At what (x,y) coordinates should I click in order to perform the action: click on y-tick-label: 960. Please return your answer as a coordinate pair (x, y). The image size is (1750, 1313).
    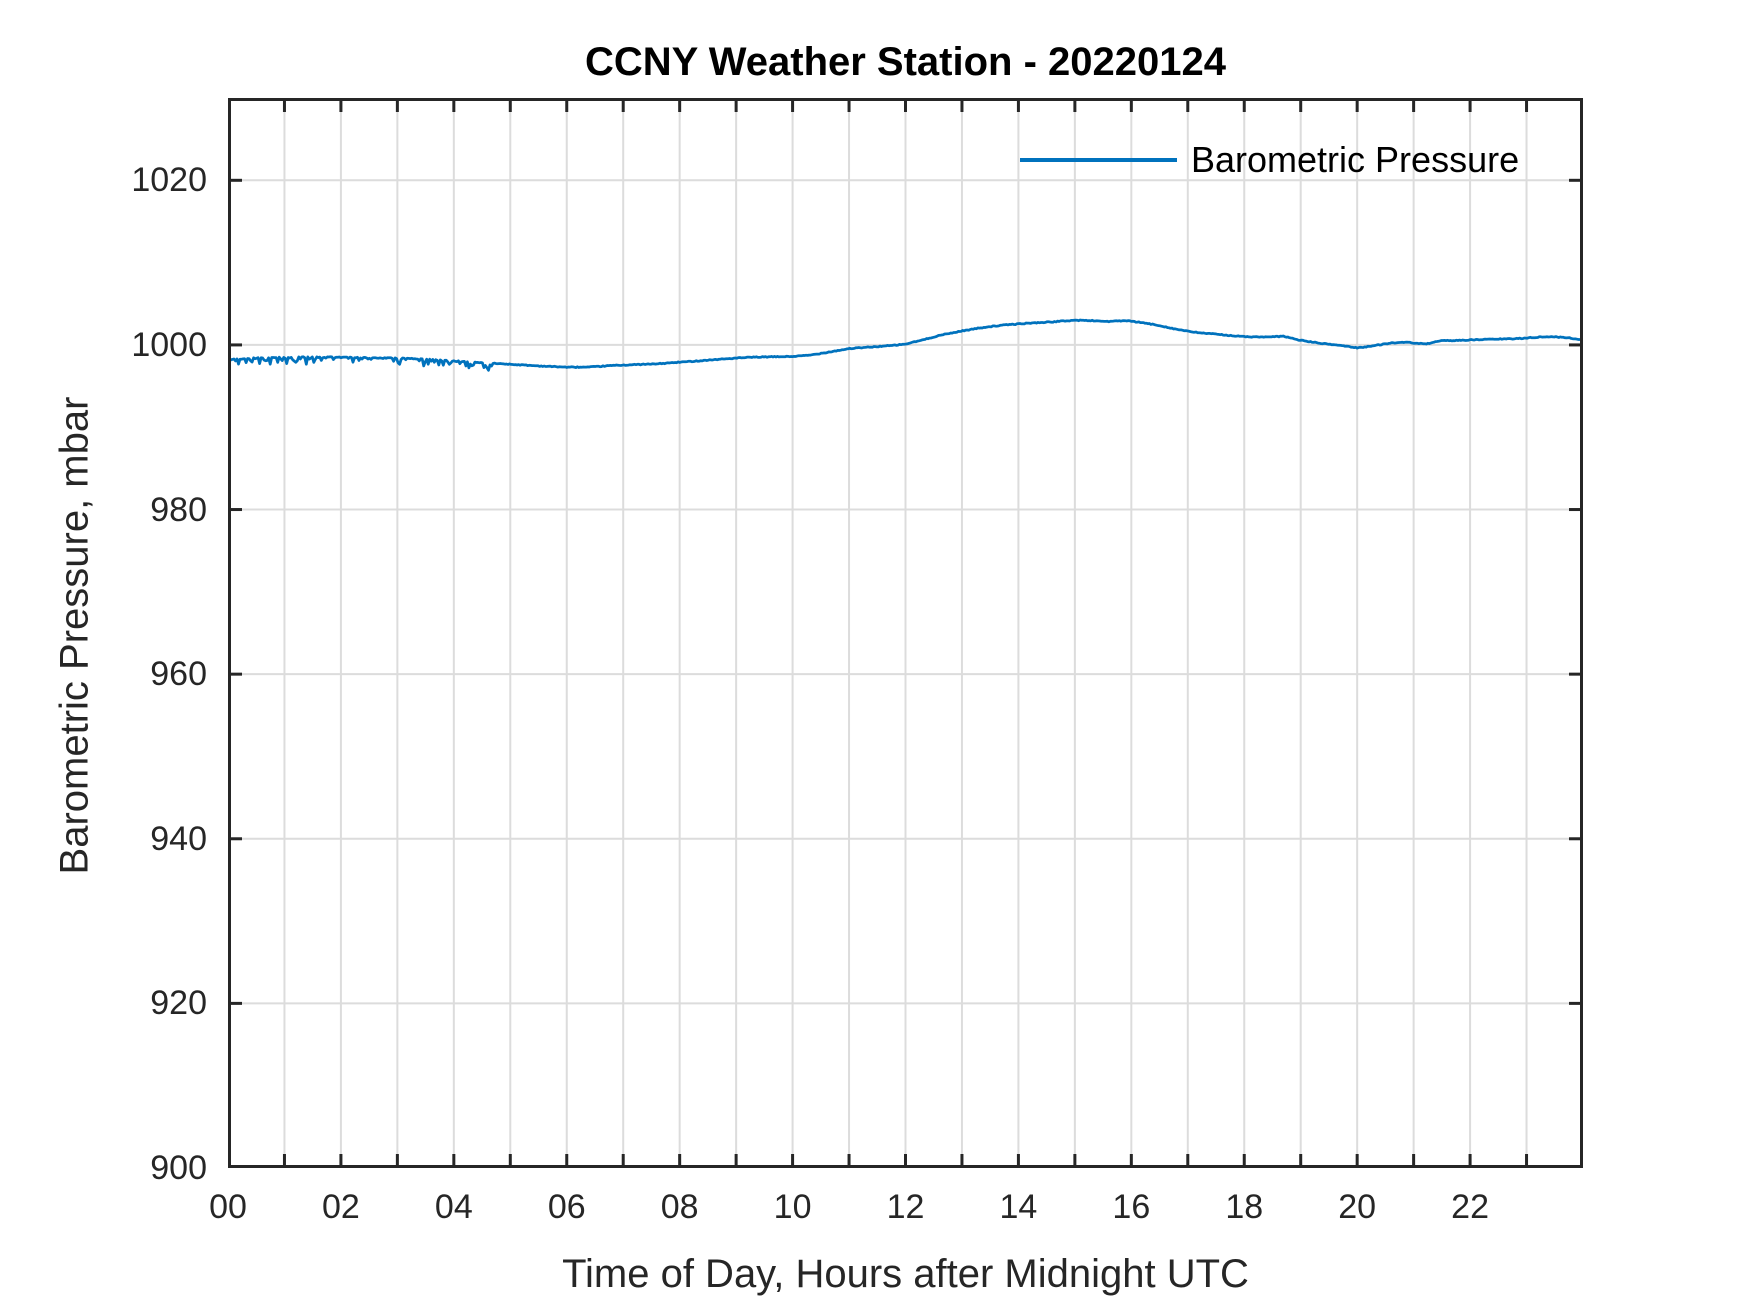
    Looking at the image, I should click on (178, 674).